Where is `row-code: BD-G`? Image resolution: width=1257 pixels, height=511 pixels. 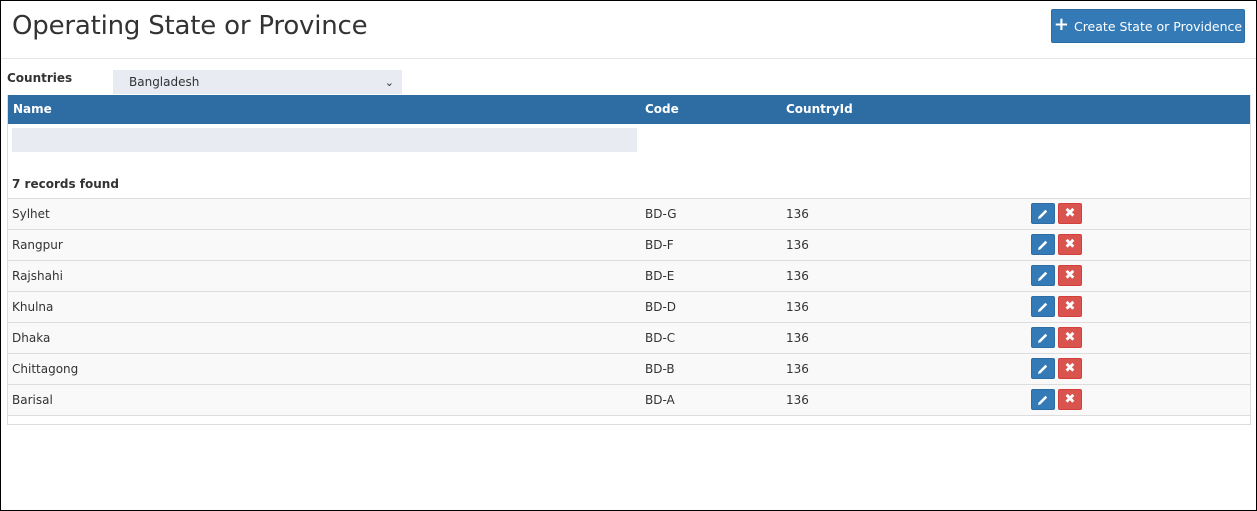 row-code: BD-G is located at coordinates (661, 214).